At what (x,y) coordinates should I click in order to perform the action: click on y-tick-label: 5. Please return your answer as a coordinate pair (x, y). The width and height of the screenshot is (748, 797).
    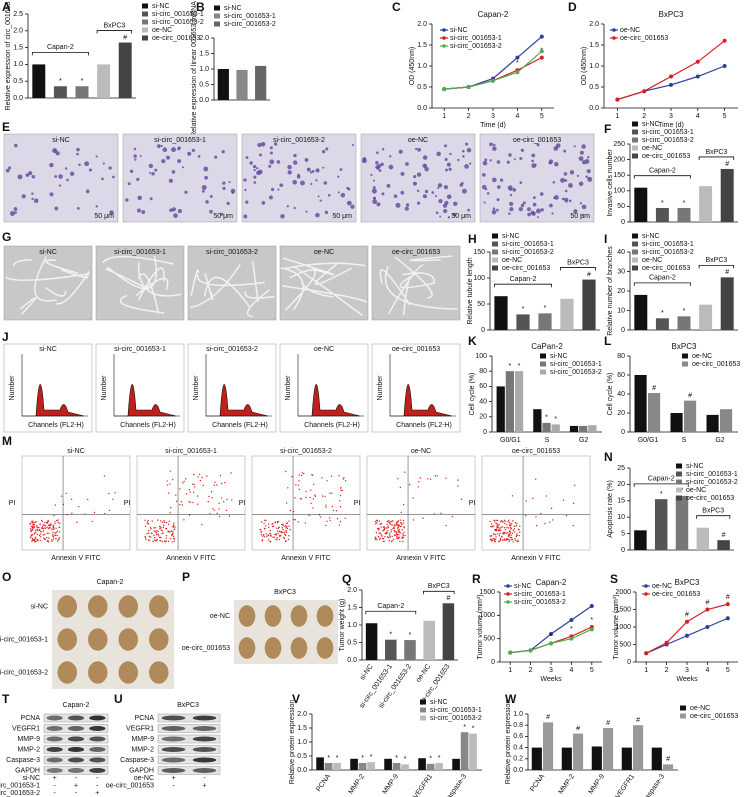
    Looking at the image, I should click on (623, 533).